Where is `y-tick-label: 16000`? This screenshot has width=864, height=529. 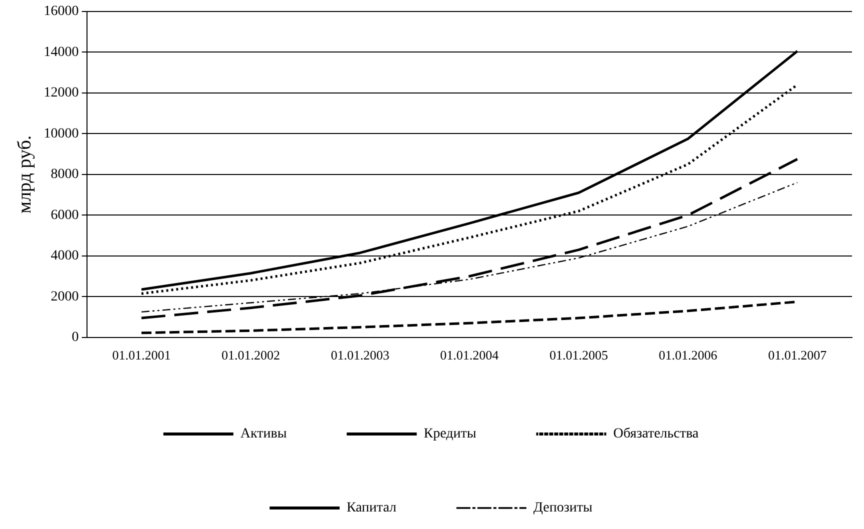
y-tick-label: 16000 is located at coordinates (61, 12).